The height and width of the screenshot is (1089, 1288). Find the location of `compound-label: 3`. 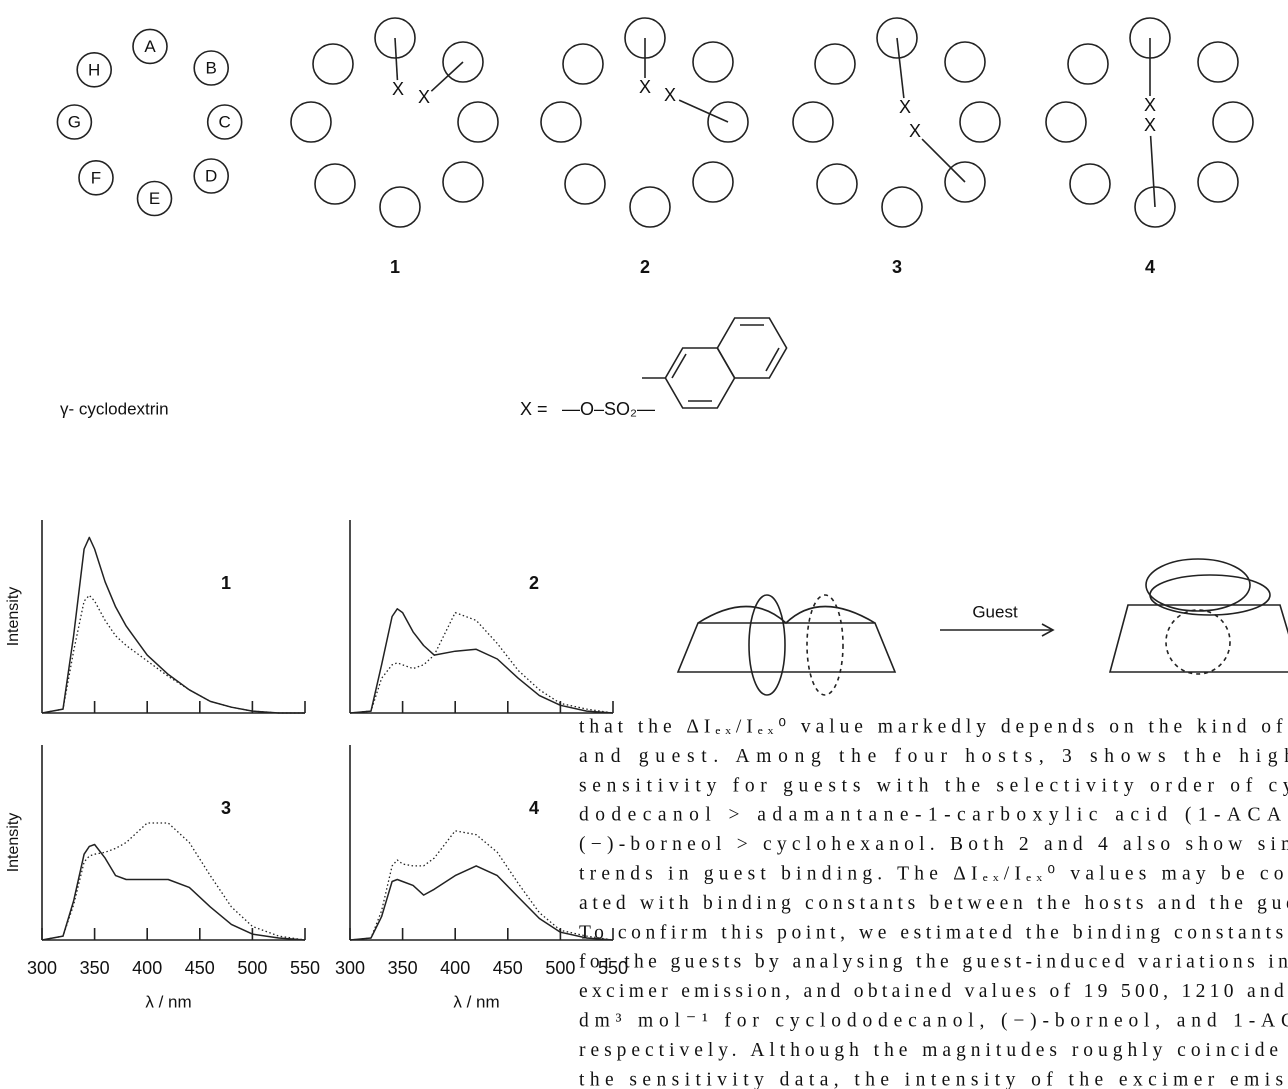

compound-label: 3 is located at coordinates (897, 267).